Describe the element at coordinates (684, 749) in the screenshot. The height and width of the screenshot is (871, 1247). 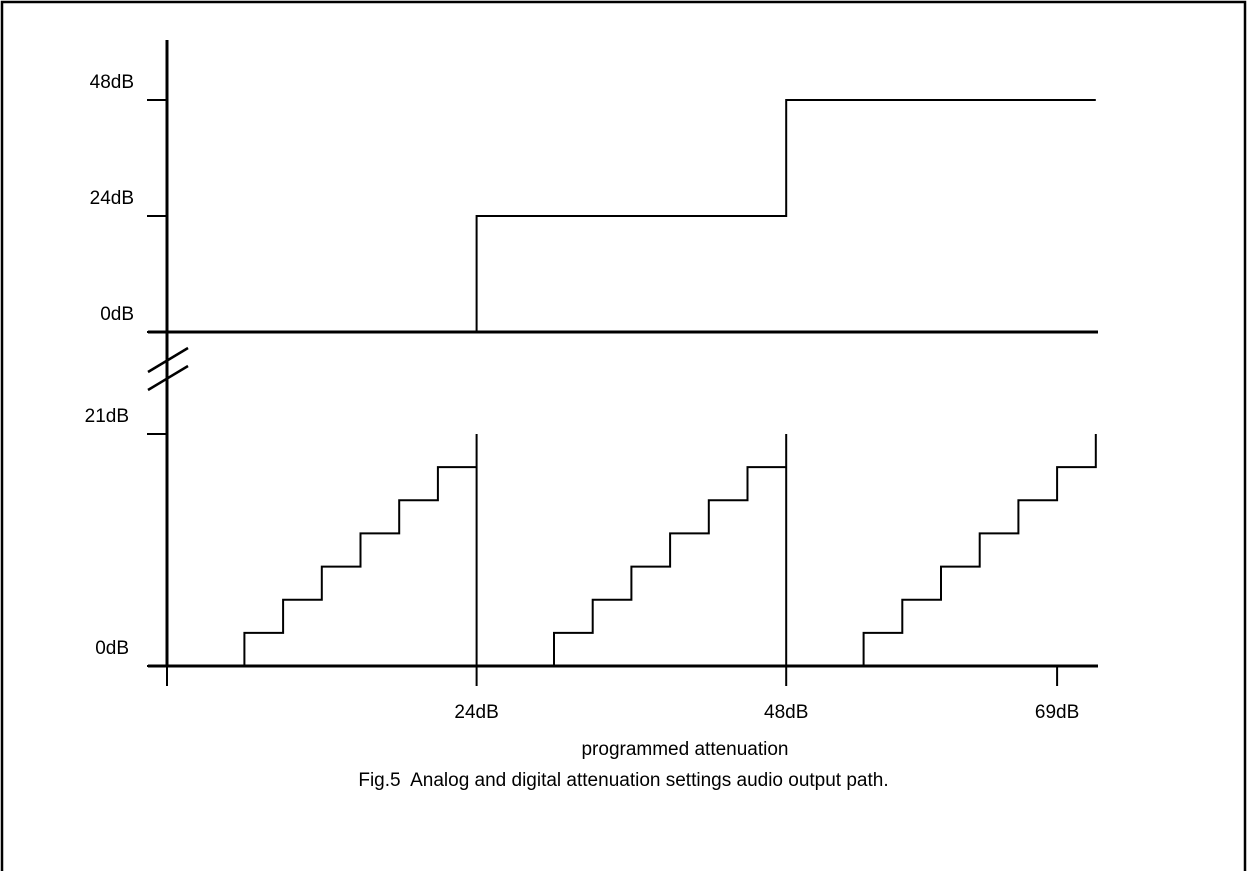
I see `x-axis-label: programmed attenuation` at that location.